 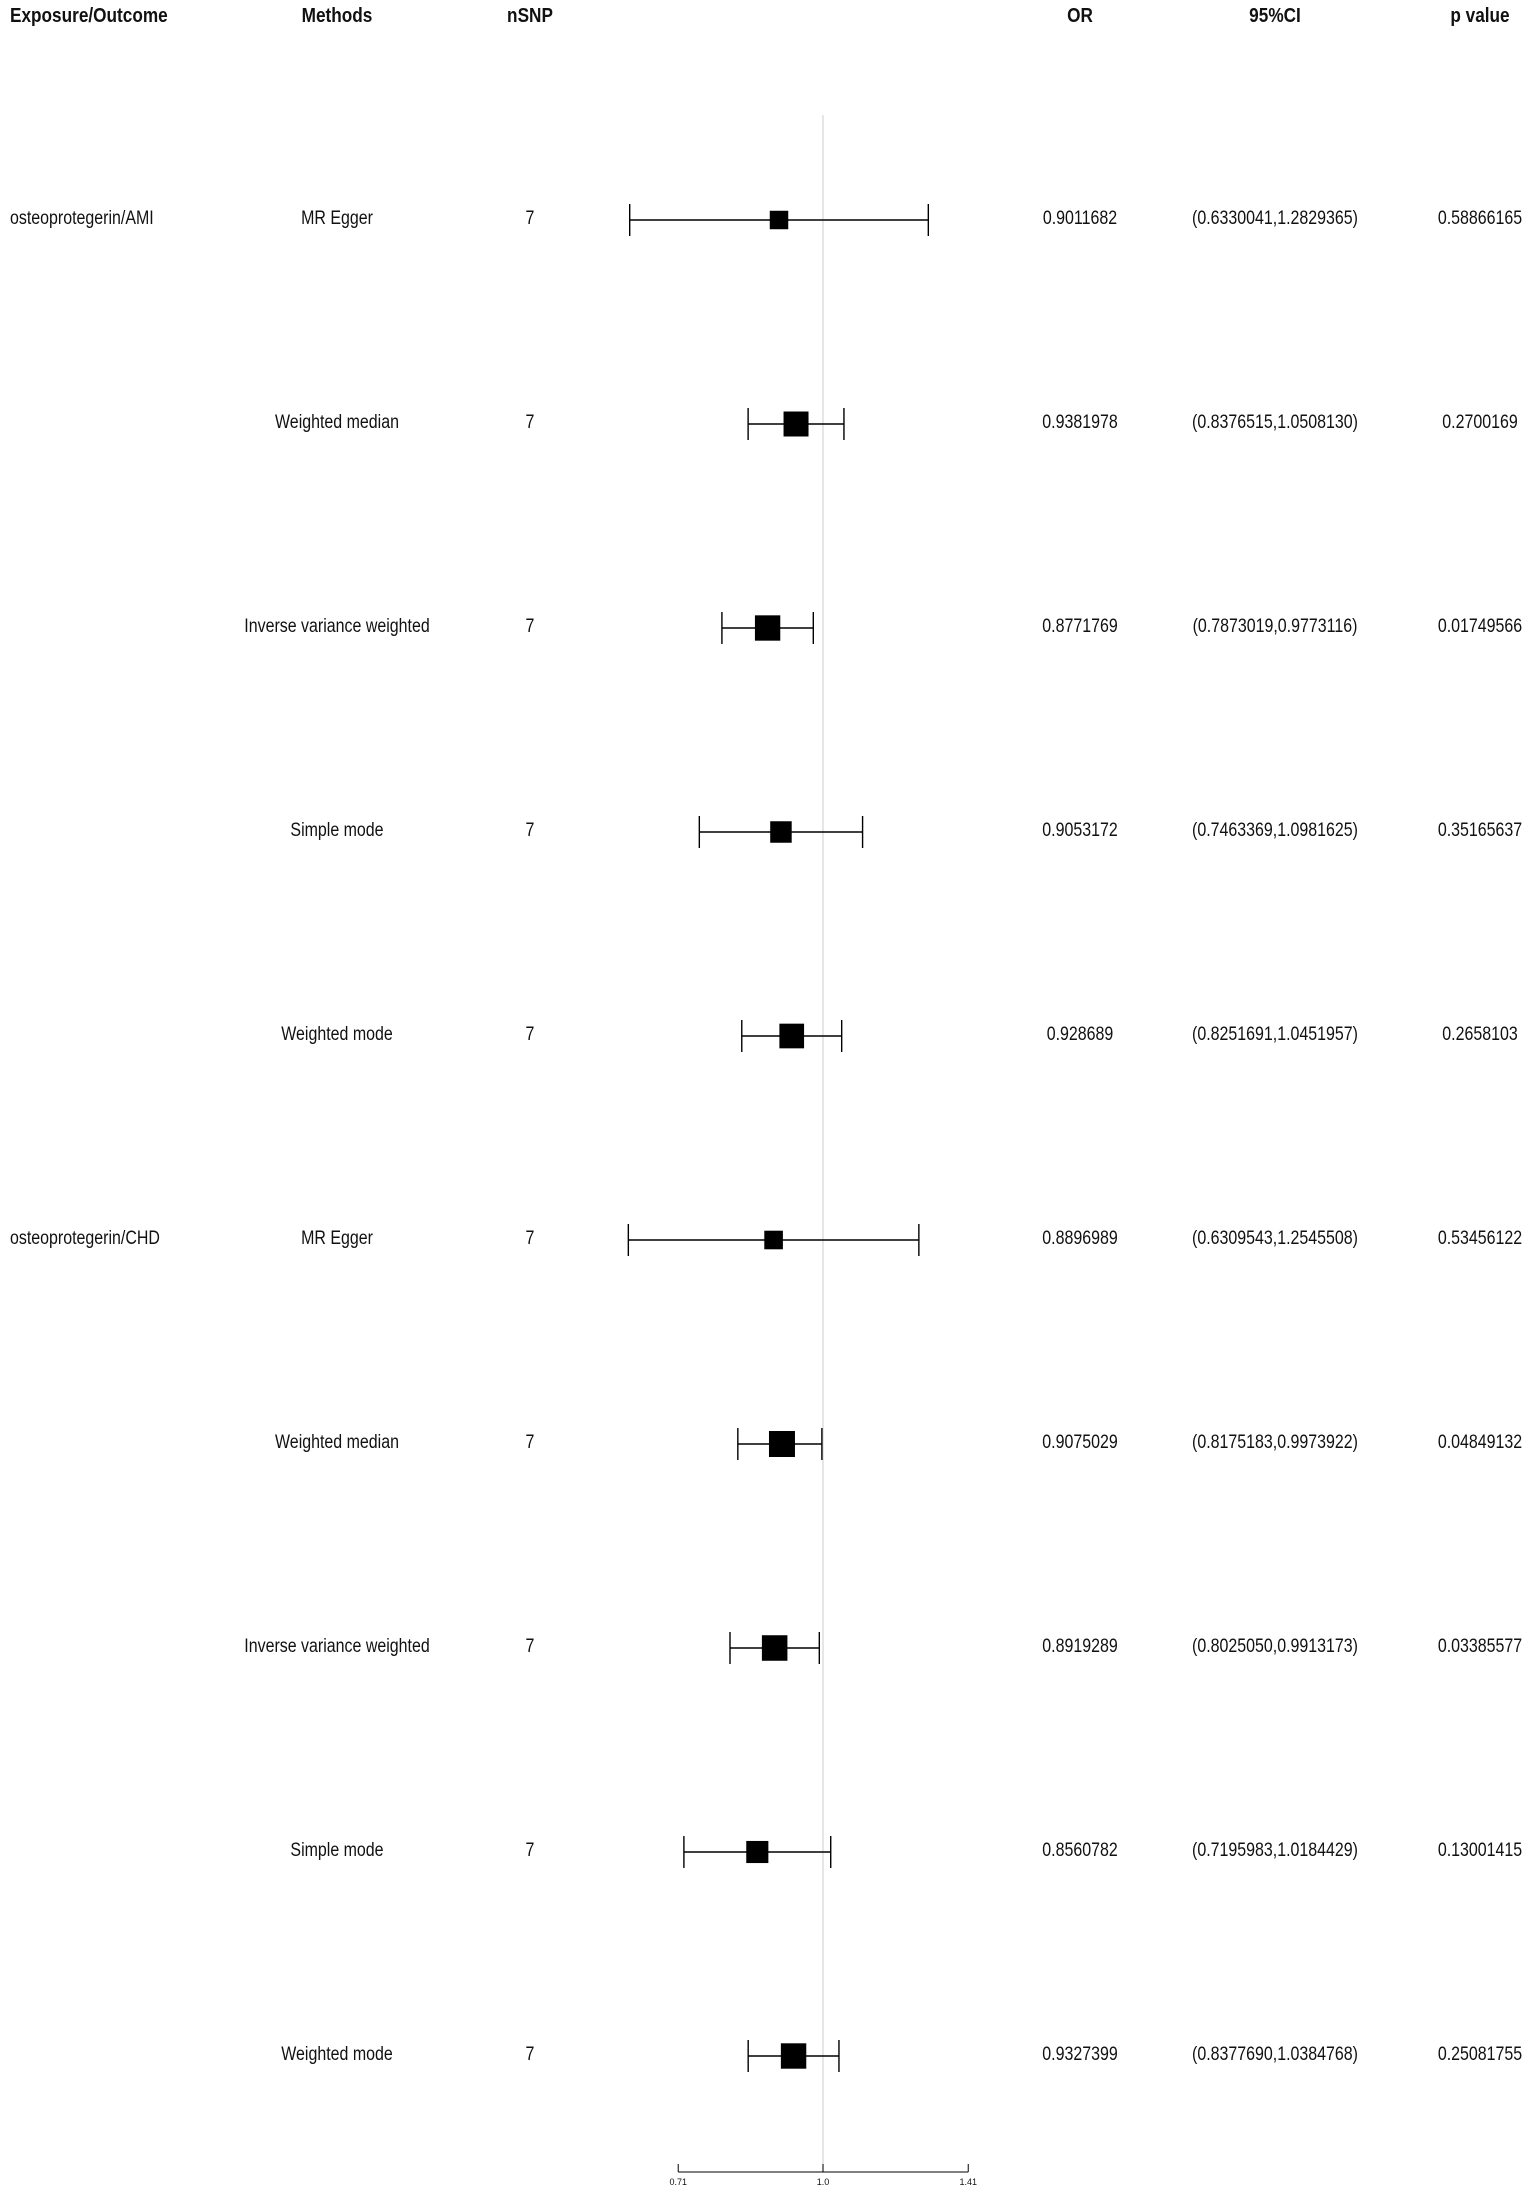 What do you see at coordinates (1080, 1850) in the screenshot?
I see `or-value: 0.8560782` at bounding box center [1080, 1850].